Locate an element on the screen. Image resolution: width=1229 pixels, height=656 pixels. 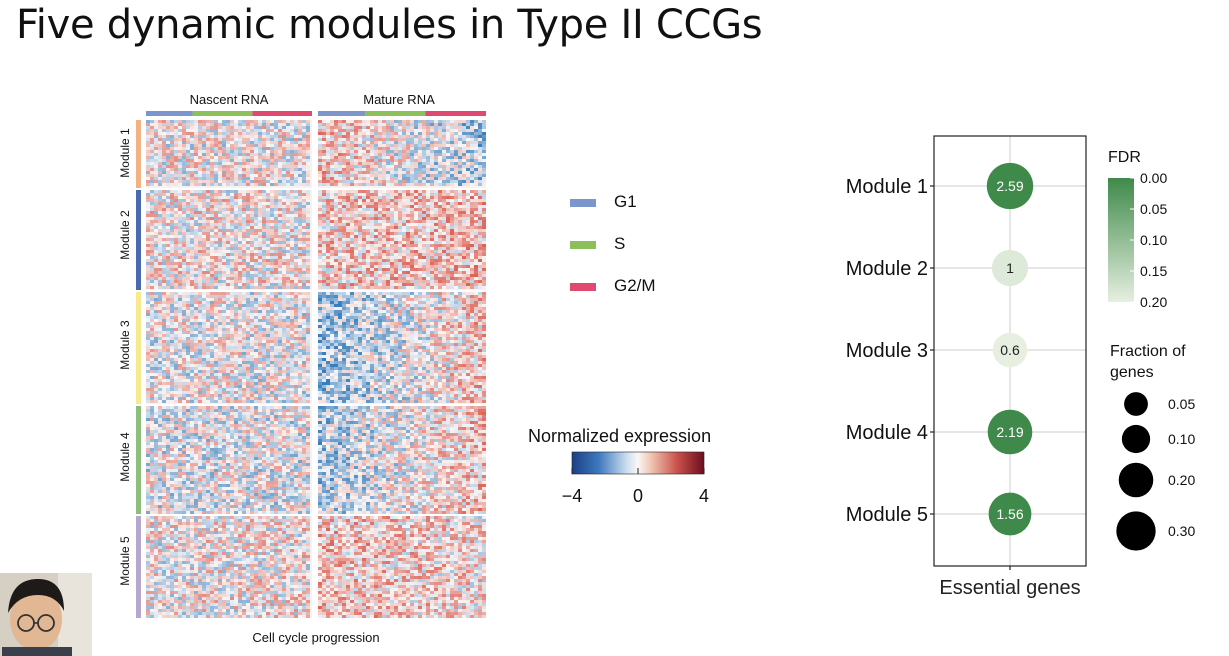
colorbar-tick-label: 4 is located at coordinates (703, 496).